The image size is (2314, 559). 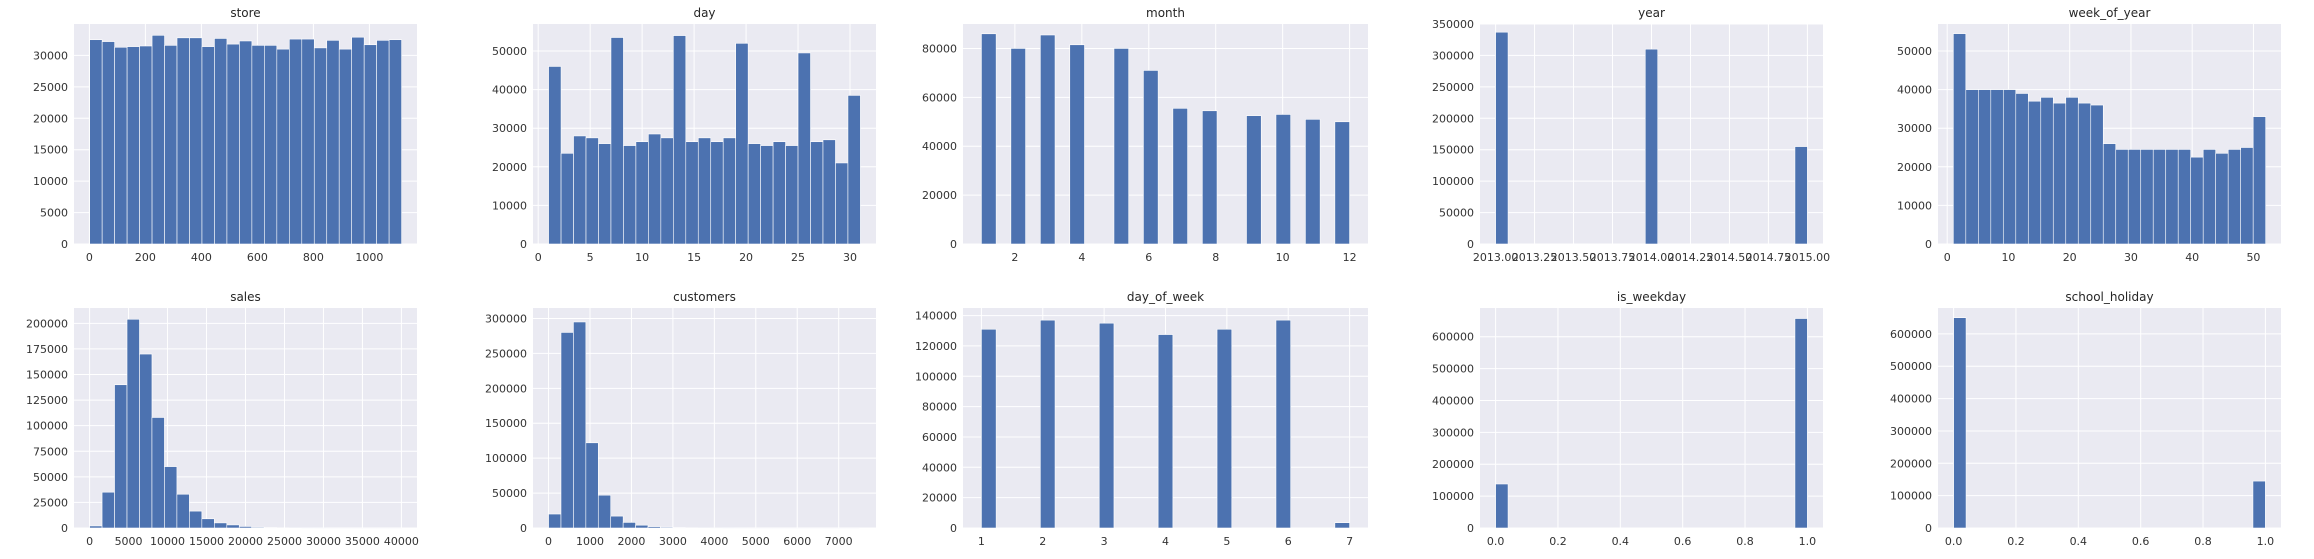 What do you see at coordinates (47, 323) in the screenshot?
I see `y-tick-label: 200000` at bounding box center [47, 323].